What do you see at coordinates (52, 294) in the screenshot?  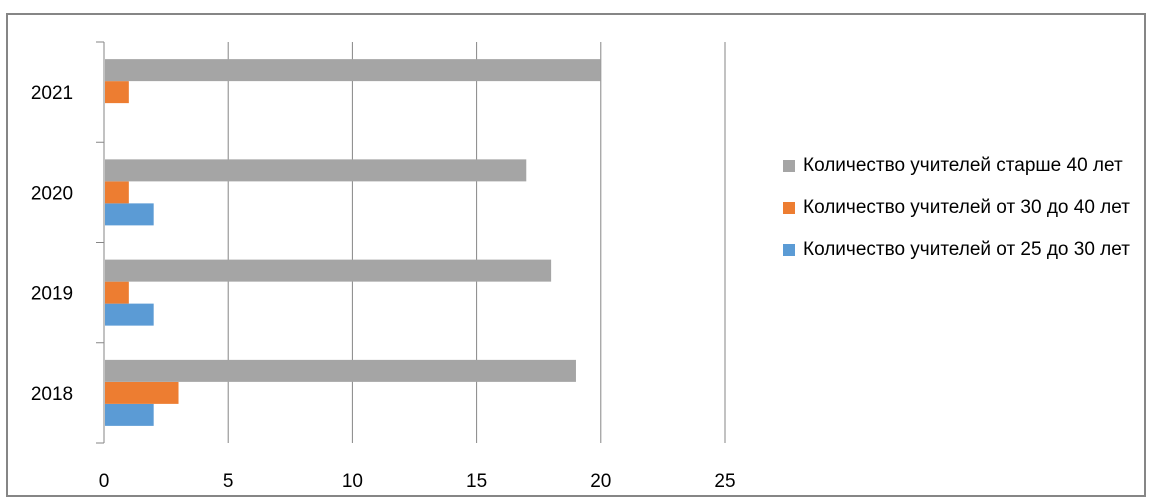 I see `y-tick-label-2019: 2019` at bounding box center [52, 294].